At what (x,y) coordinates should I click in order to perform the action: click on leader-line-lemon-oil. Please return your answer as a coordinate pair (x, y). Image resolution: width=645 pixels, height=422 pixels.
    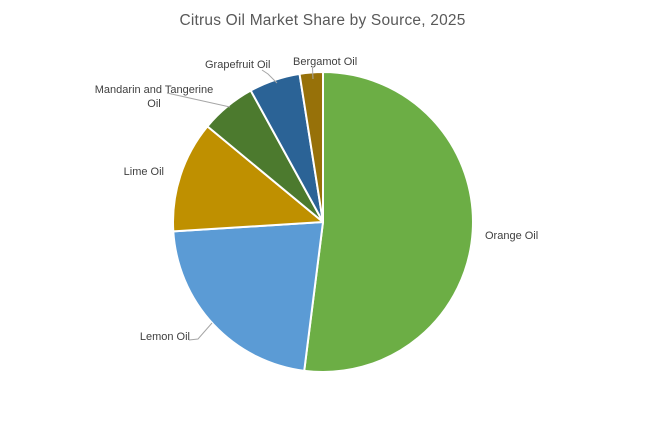
    Looking at the image, I should click on (200, 331).